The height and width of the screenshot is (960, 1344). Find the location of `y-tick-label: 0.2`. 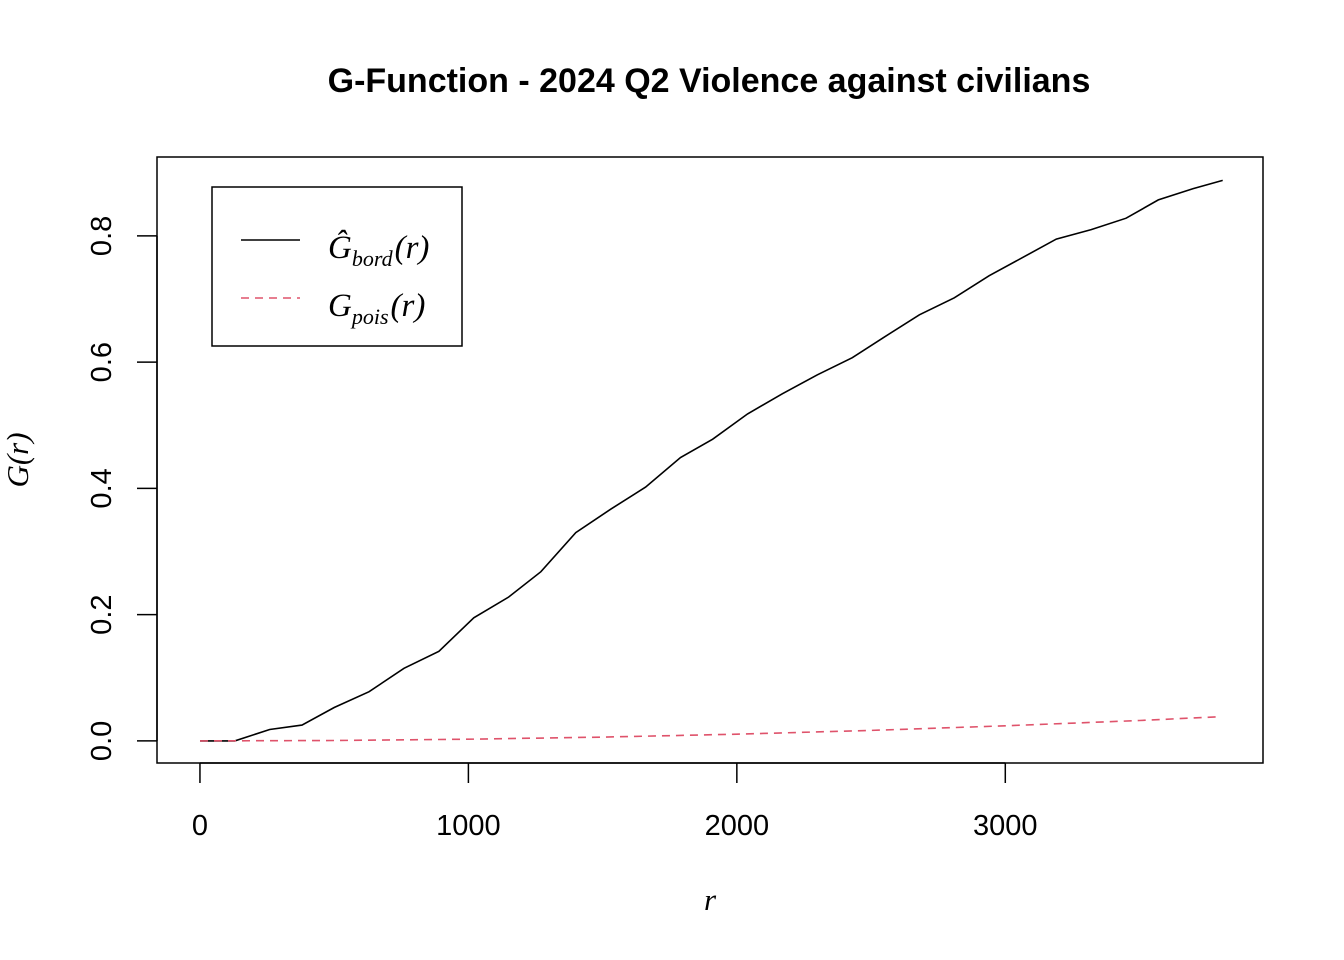

y-tick-label: 0.2 is located at coordinates (102, 614).